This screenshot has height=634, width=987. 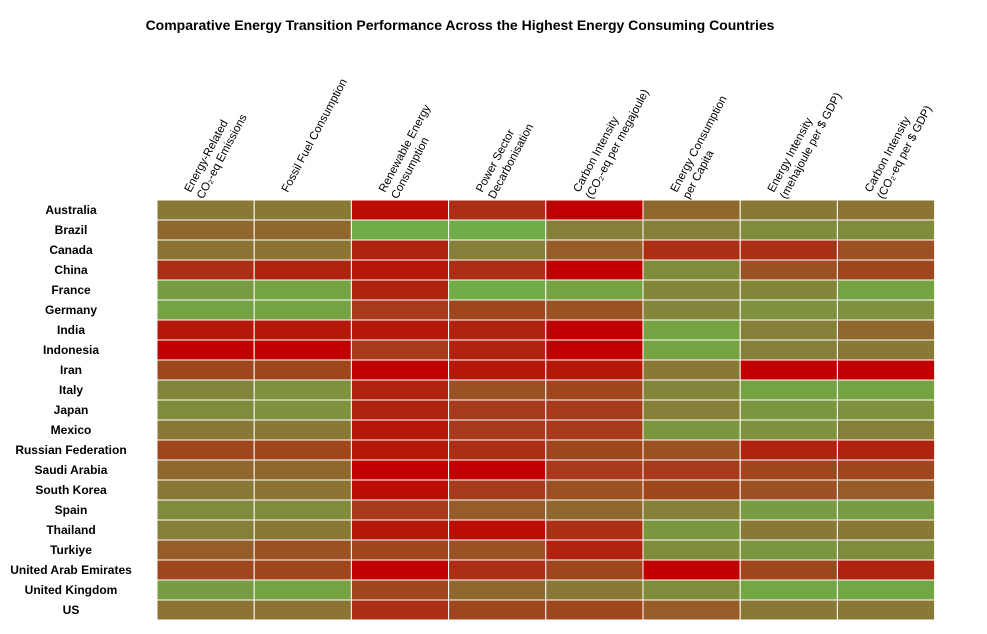 I want to click on row-label: Germany, so click(x=71, y=310).